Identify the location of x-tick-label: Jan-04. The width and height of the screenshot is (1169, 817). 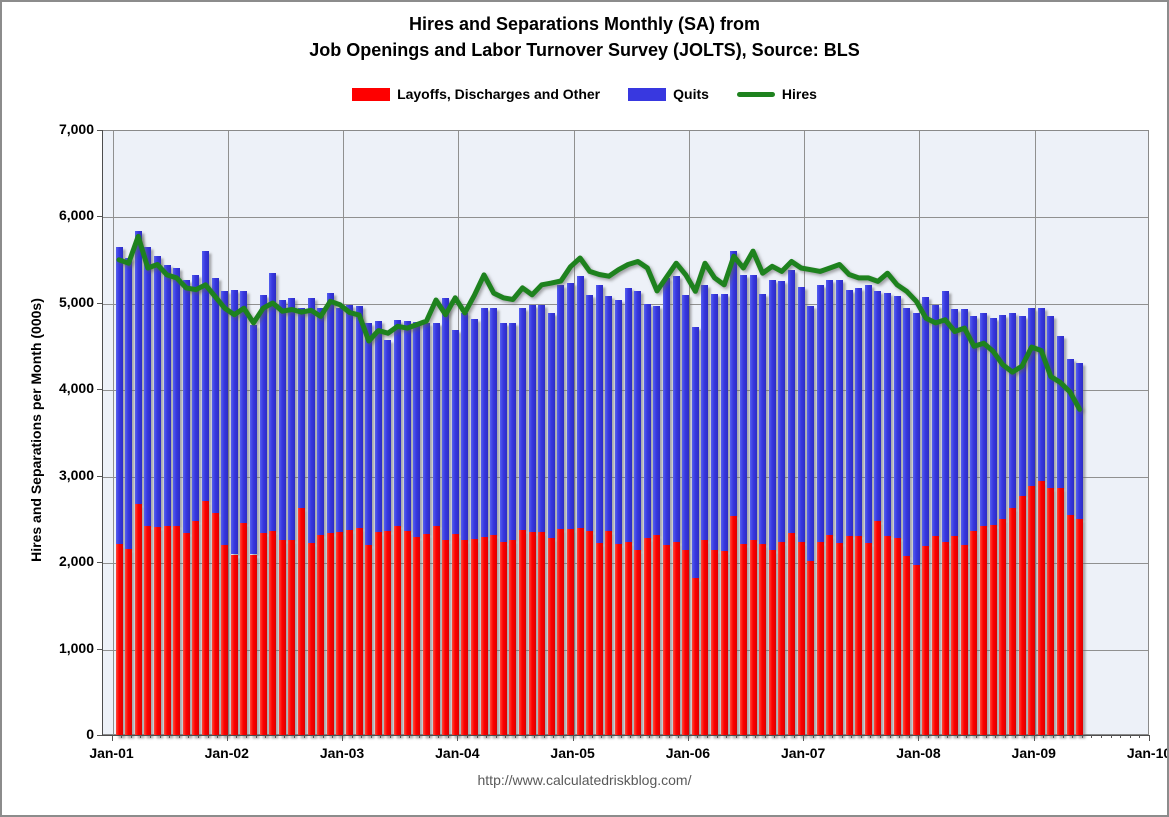
(457, 753).